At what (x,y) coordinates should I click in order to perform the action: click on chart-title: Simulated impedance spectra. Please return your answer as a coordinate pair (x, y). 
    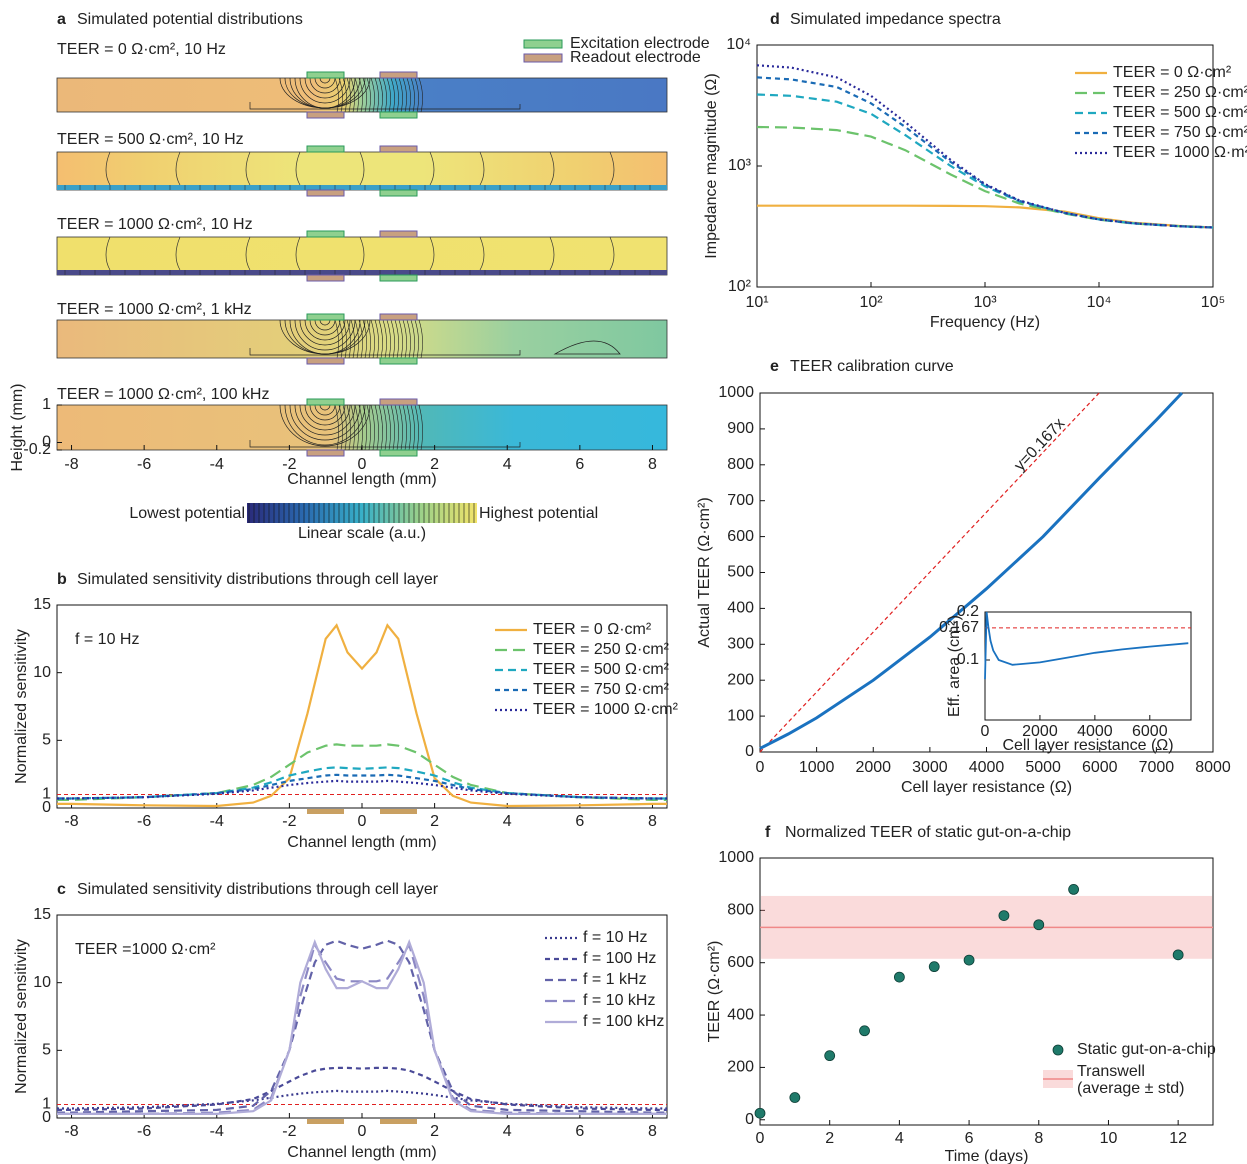
    Looking at the image, I should click on (895, 19).